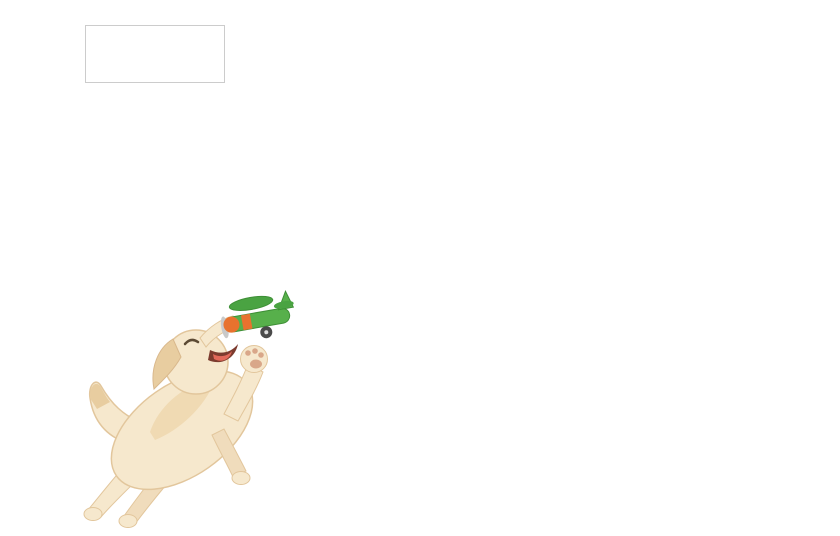 The width and height of the screenshot is (840, 536). Describe the element at coordinates (222, 356) in the screenshot. I see `dog-tongue` at that location.